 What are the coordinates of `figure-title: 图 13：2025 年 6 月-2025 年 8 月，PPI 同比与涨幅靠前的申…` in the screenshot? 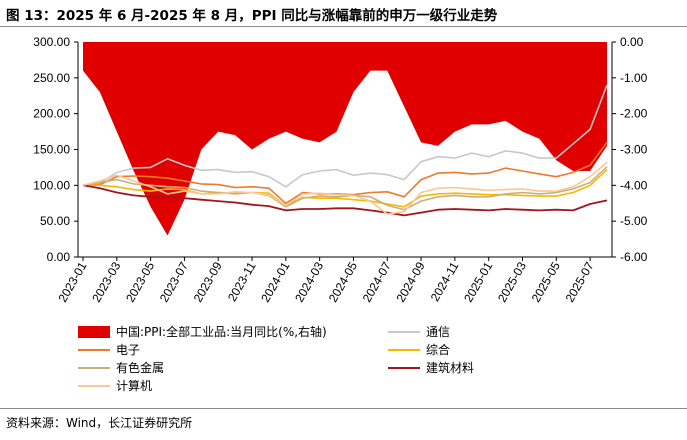 It's located at (252, 16).